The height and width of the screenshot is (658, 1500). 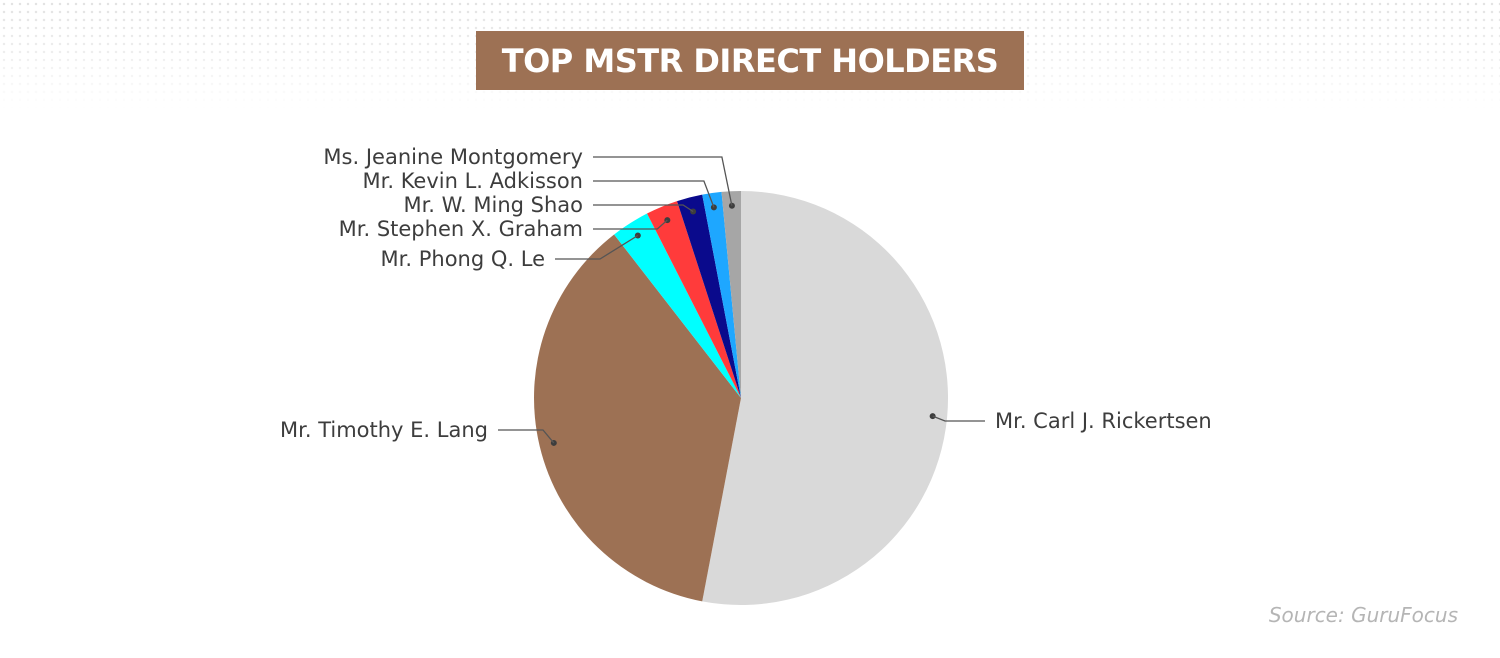 I want to click on slice-label: Mr. Stephen X. Graham, so click(x=461, y=229).